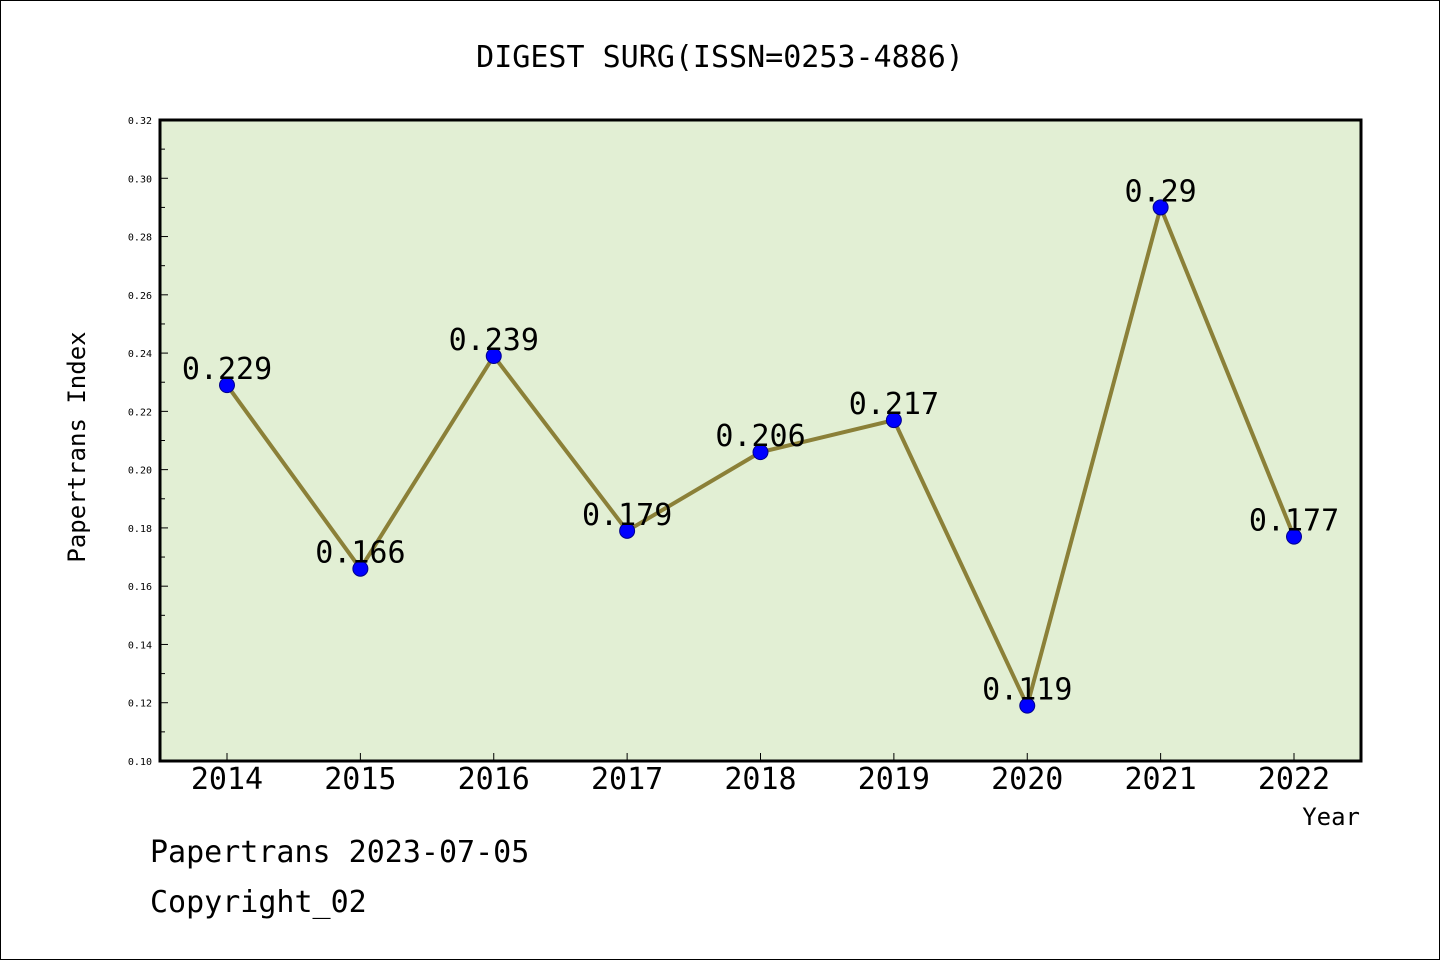  What do you see at coordinates (760, 452) in the screenshot?
I see `data-point-2018` at bounding box center [760, 452].